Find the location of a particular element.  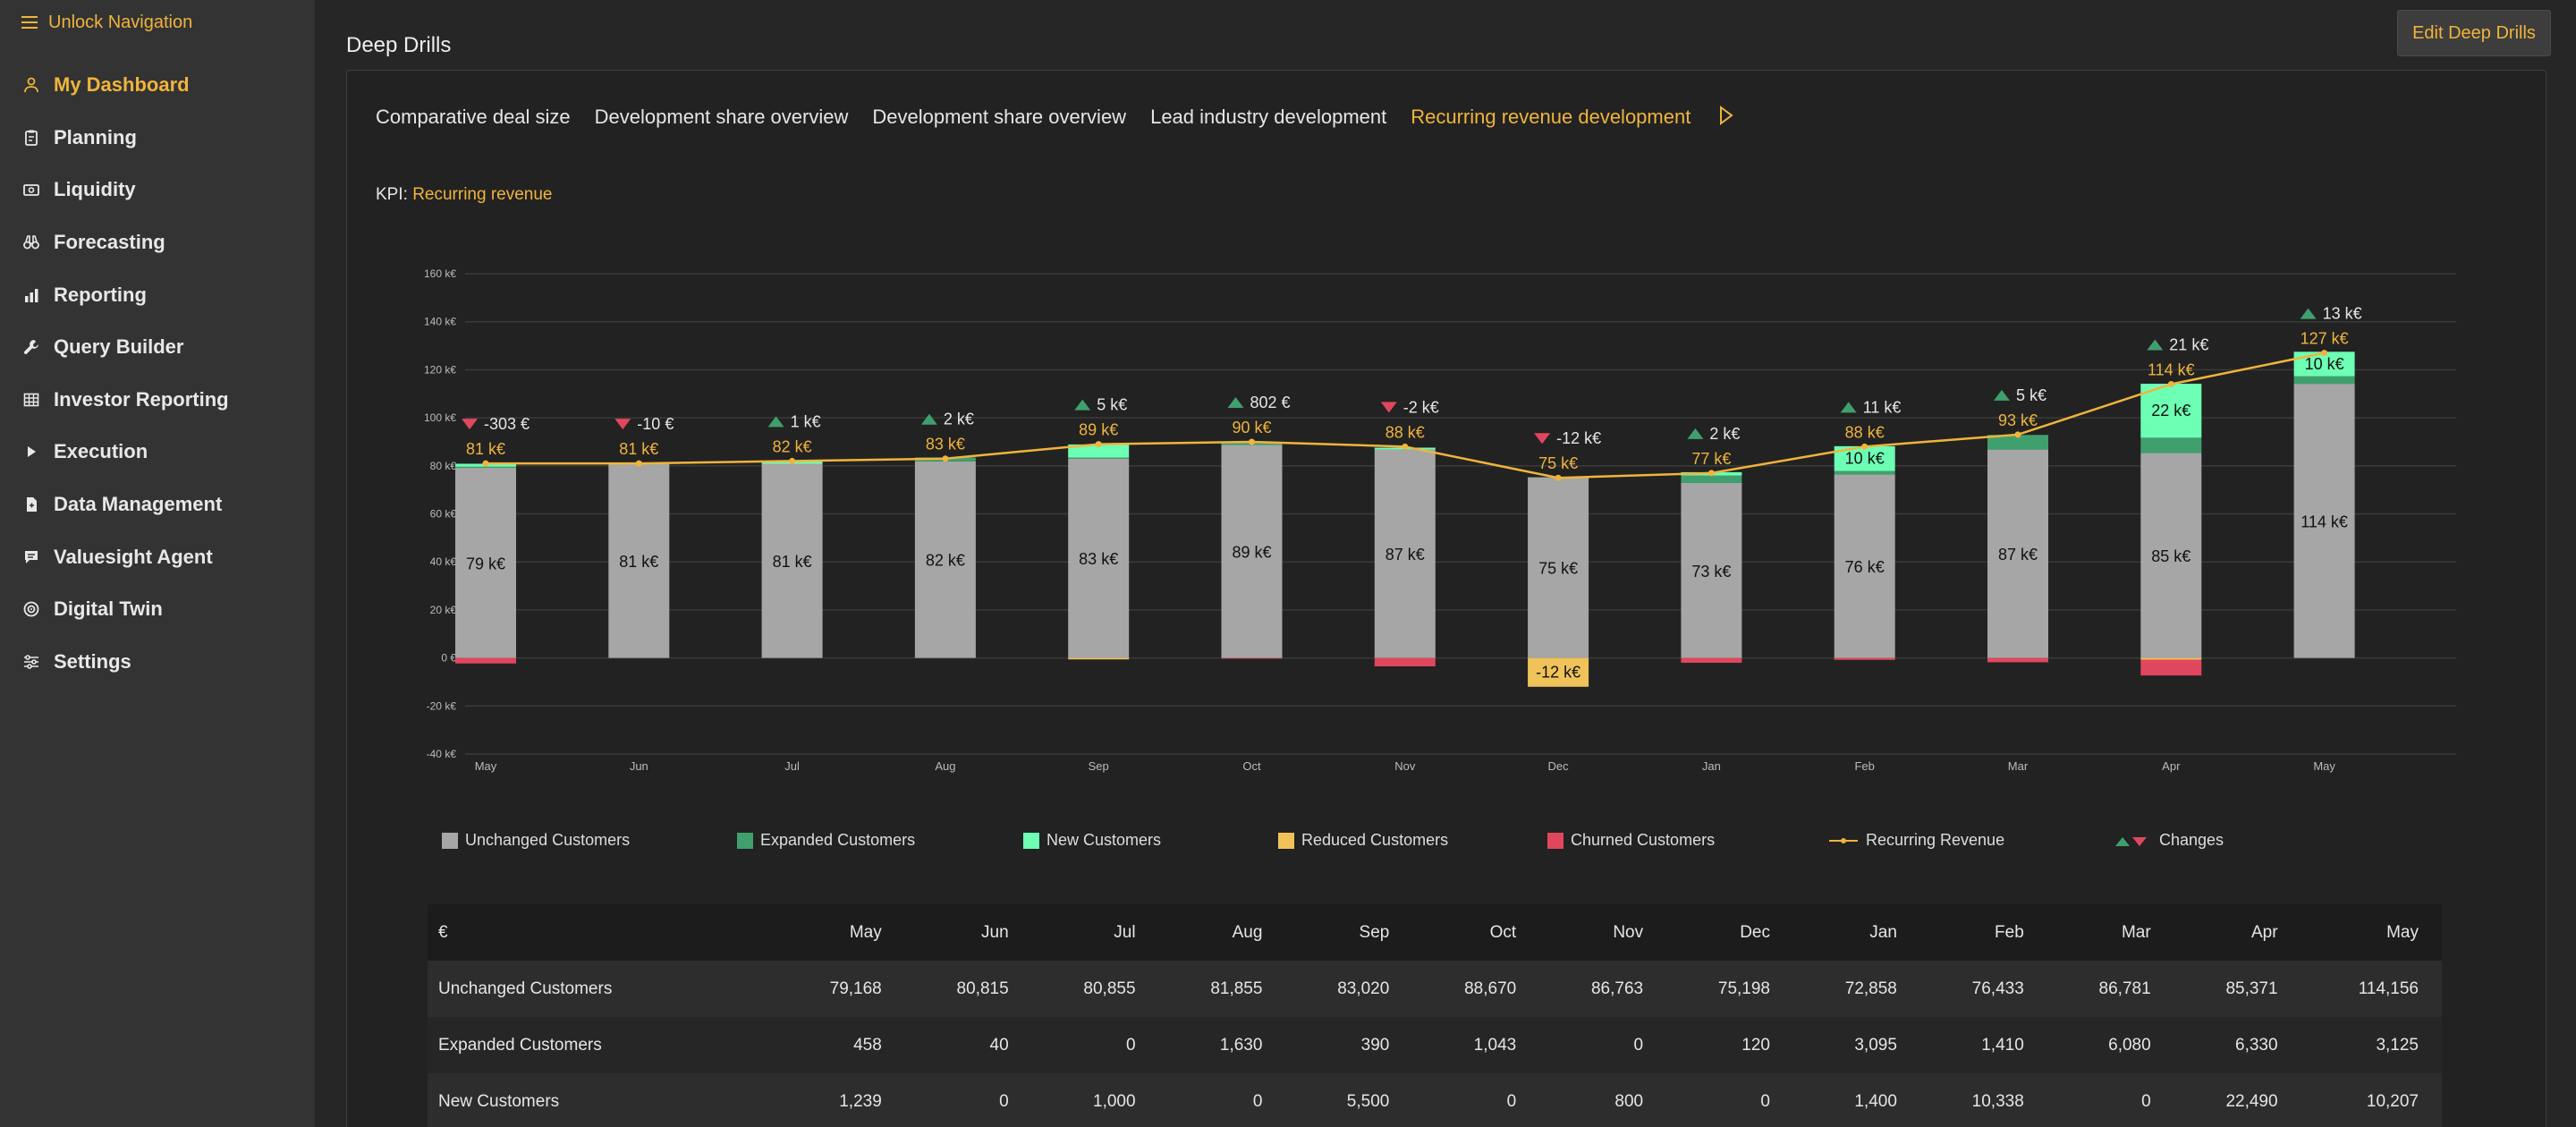

file-icon is located at coordinates (31, 504).